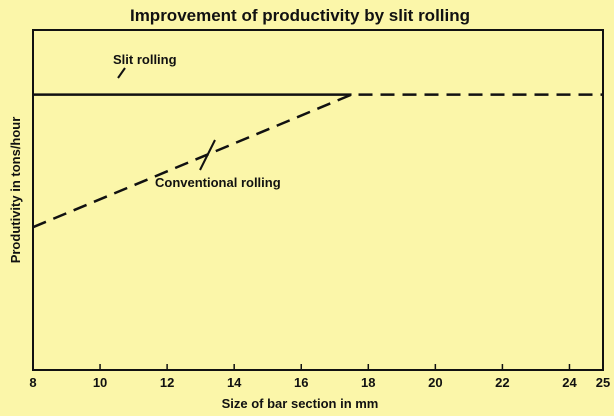 Image resolution: width=614 pixels, height=416 pixels. Describe the element at coordinates (145, 59) in the screenshot. I see `slit-rolling-label: Slit rolling` at that location.